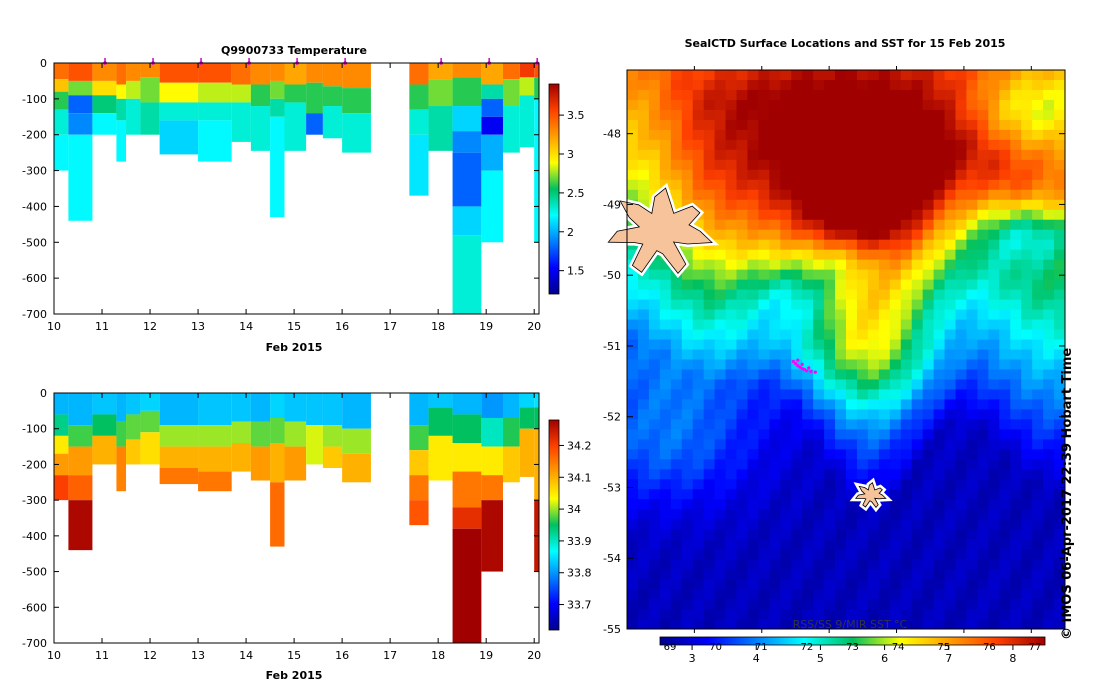 The height and width of the screenshot is (700, 1099). Describe the element at coordinates (34, 464) in the screenshot. I see `y-tick-label: -200` at that location.